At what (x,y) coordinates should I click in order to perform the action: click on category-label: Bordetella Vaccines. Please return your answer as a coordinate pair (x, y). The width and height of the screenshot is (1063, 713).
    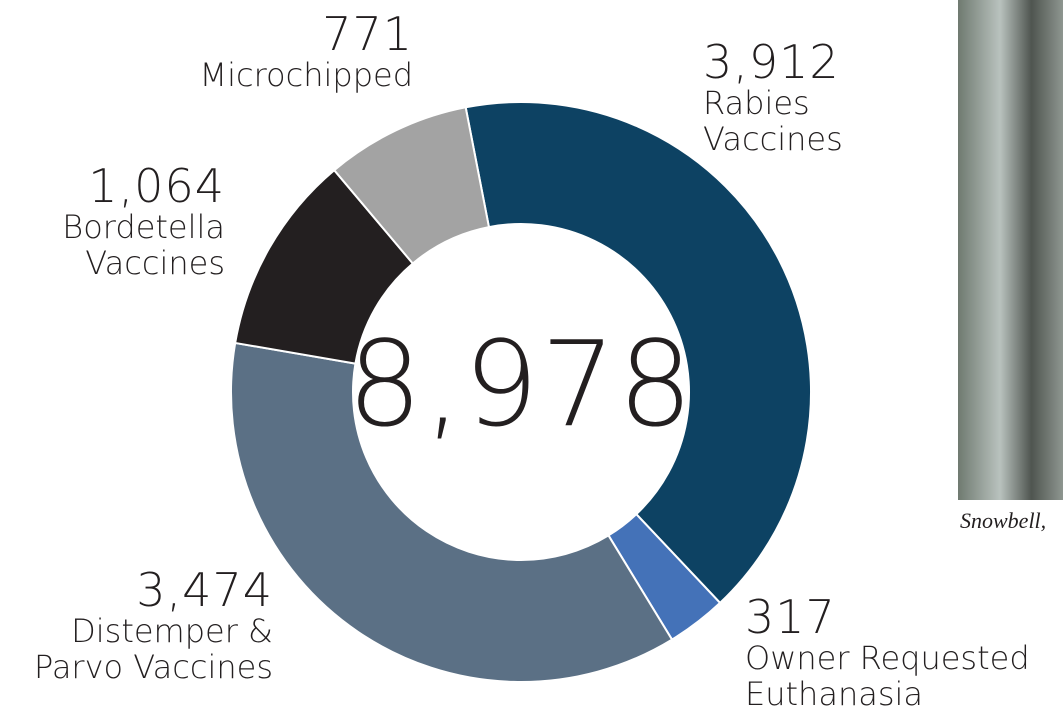
    Looking at the image, I should click on (143, 245).